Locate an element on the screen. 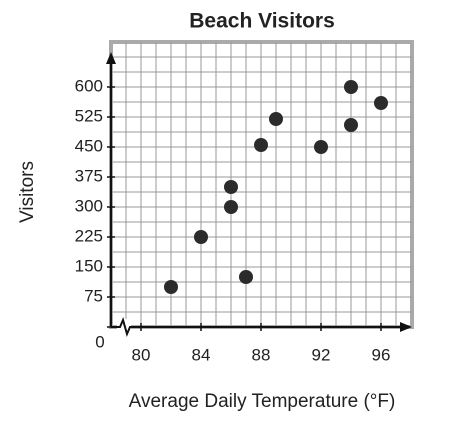  y-tick-label: 375 is located at coordinates (89, 175).